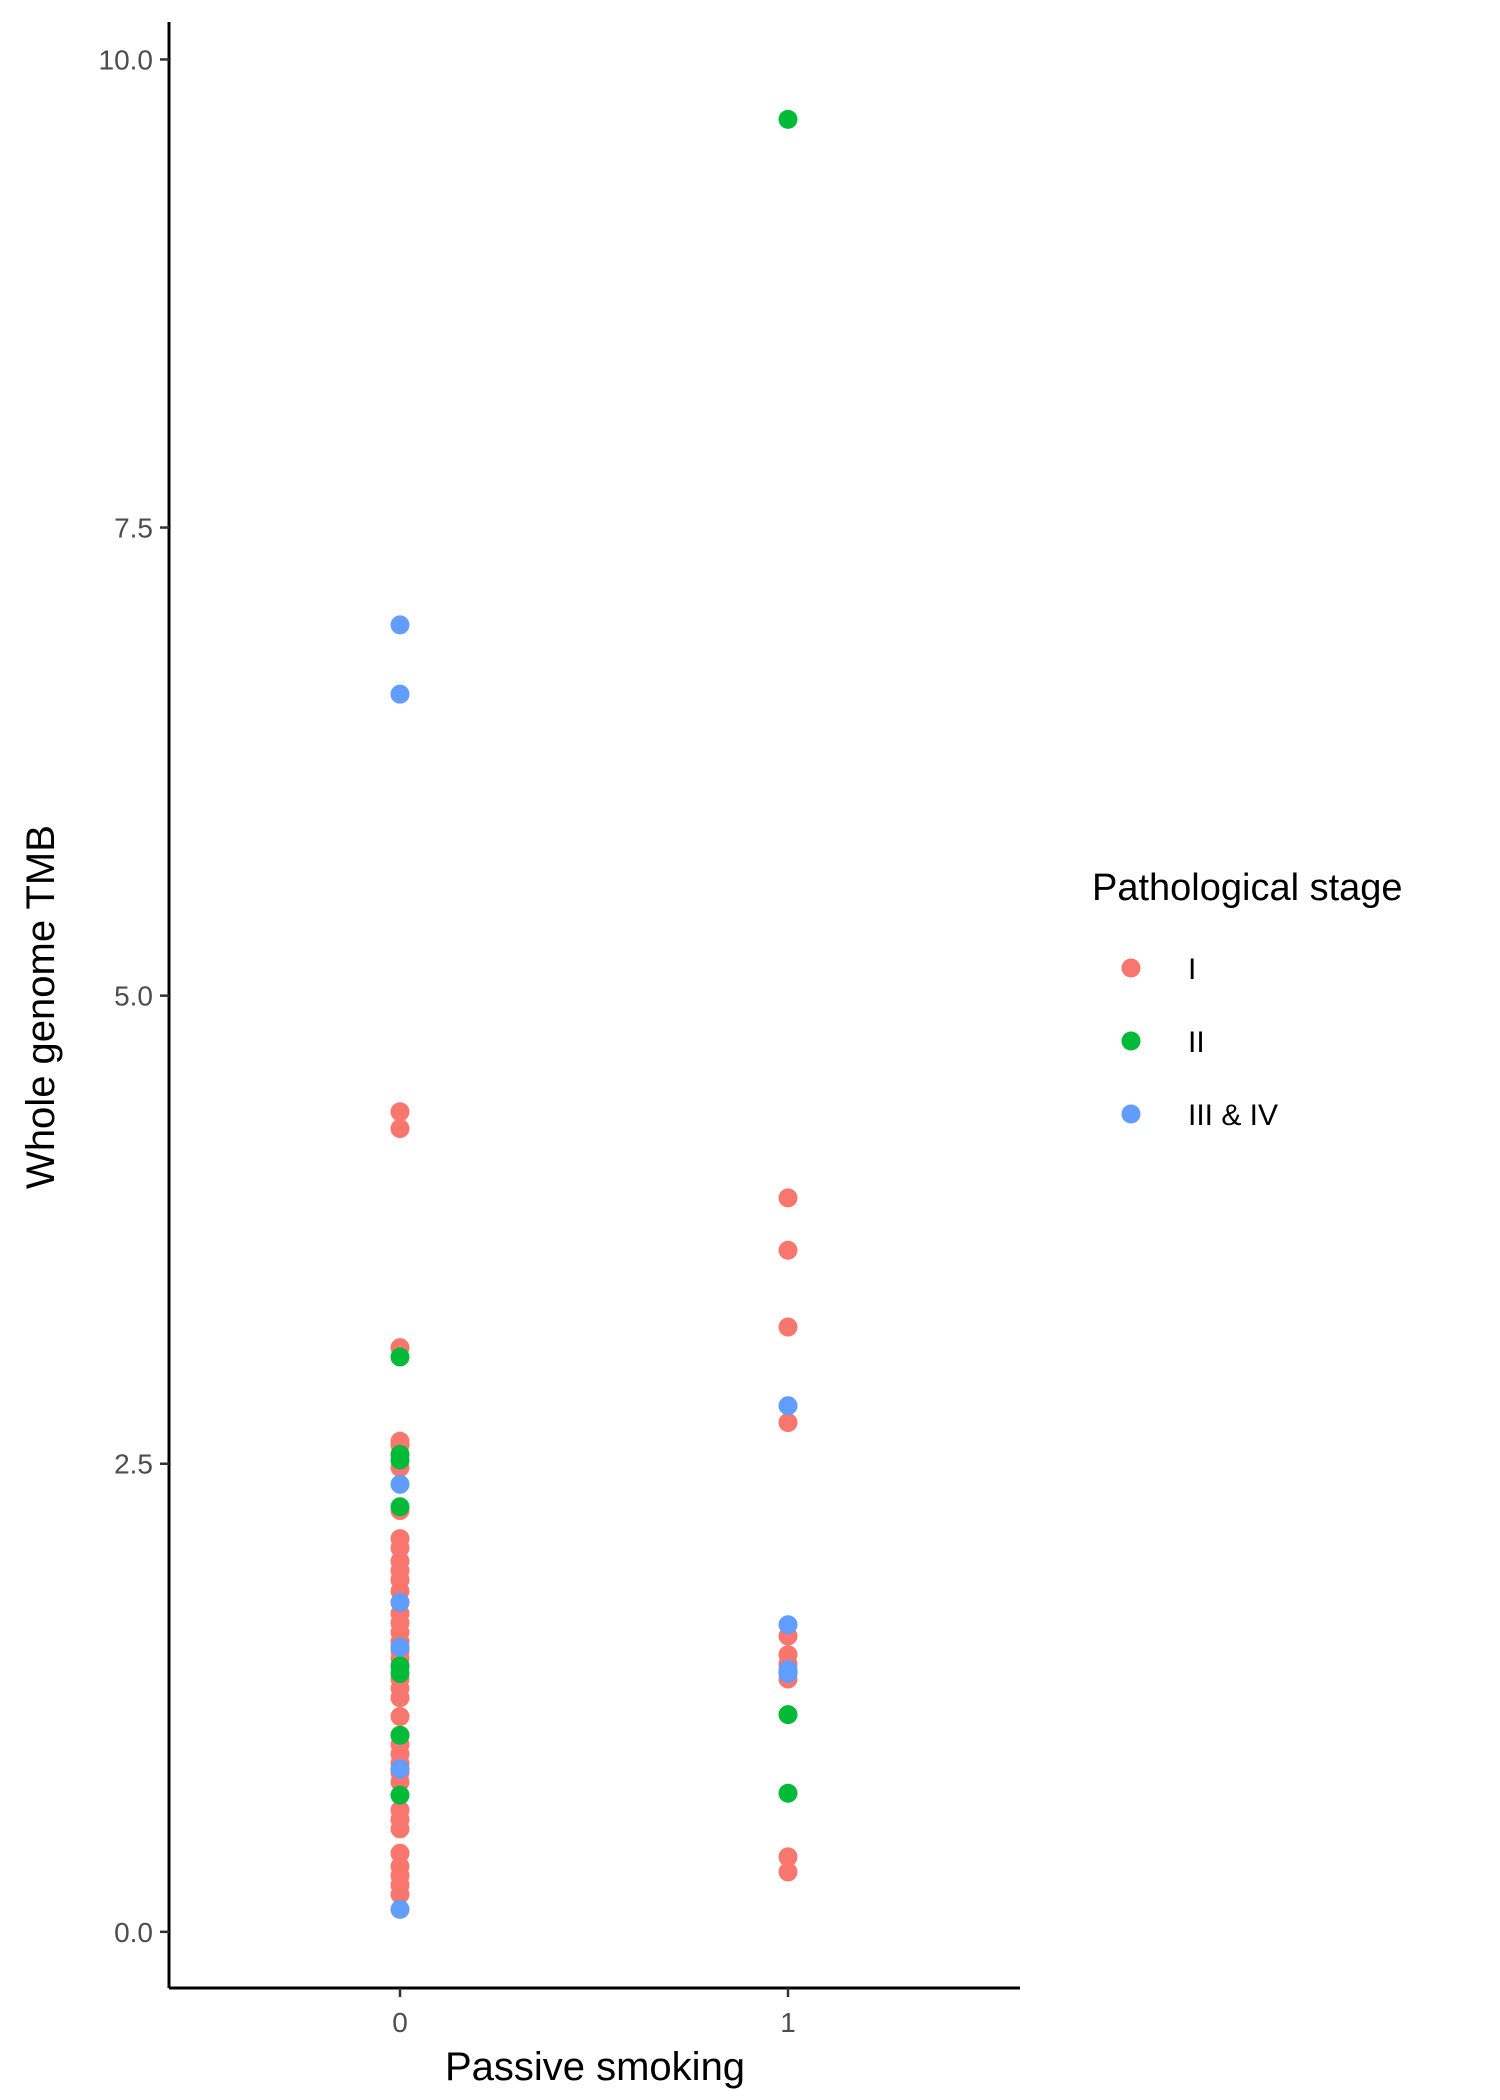 The image size is (1500, 2100). Describe the element at coordinates (133, 528) in the screenshot. I see `y-tick-label: 7.5` at that location.